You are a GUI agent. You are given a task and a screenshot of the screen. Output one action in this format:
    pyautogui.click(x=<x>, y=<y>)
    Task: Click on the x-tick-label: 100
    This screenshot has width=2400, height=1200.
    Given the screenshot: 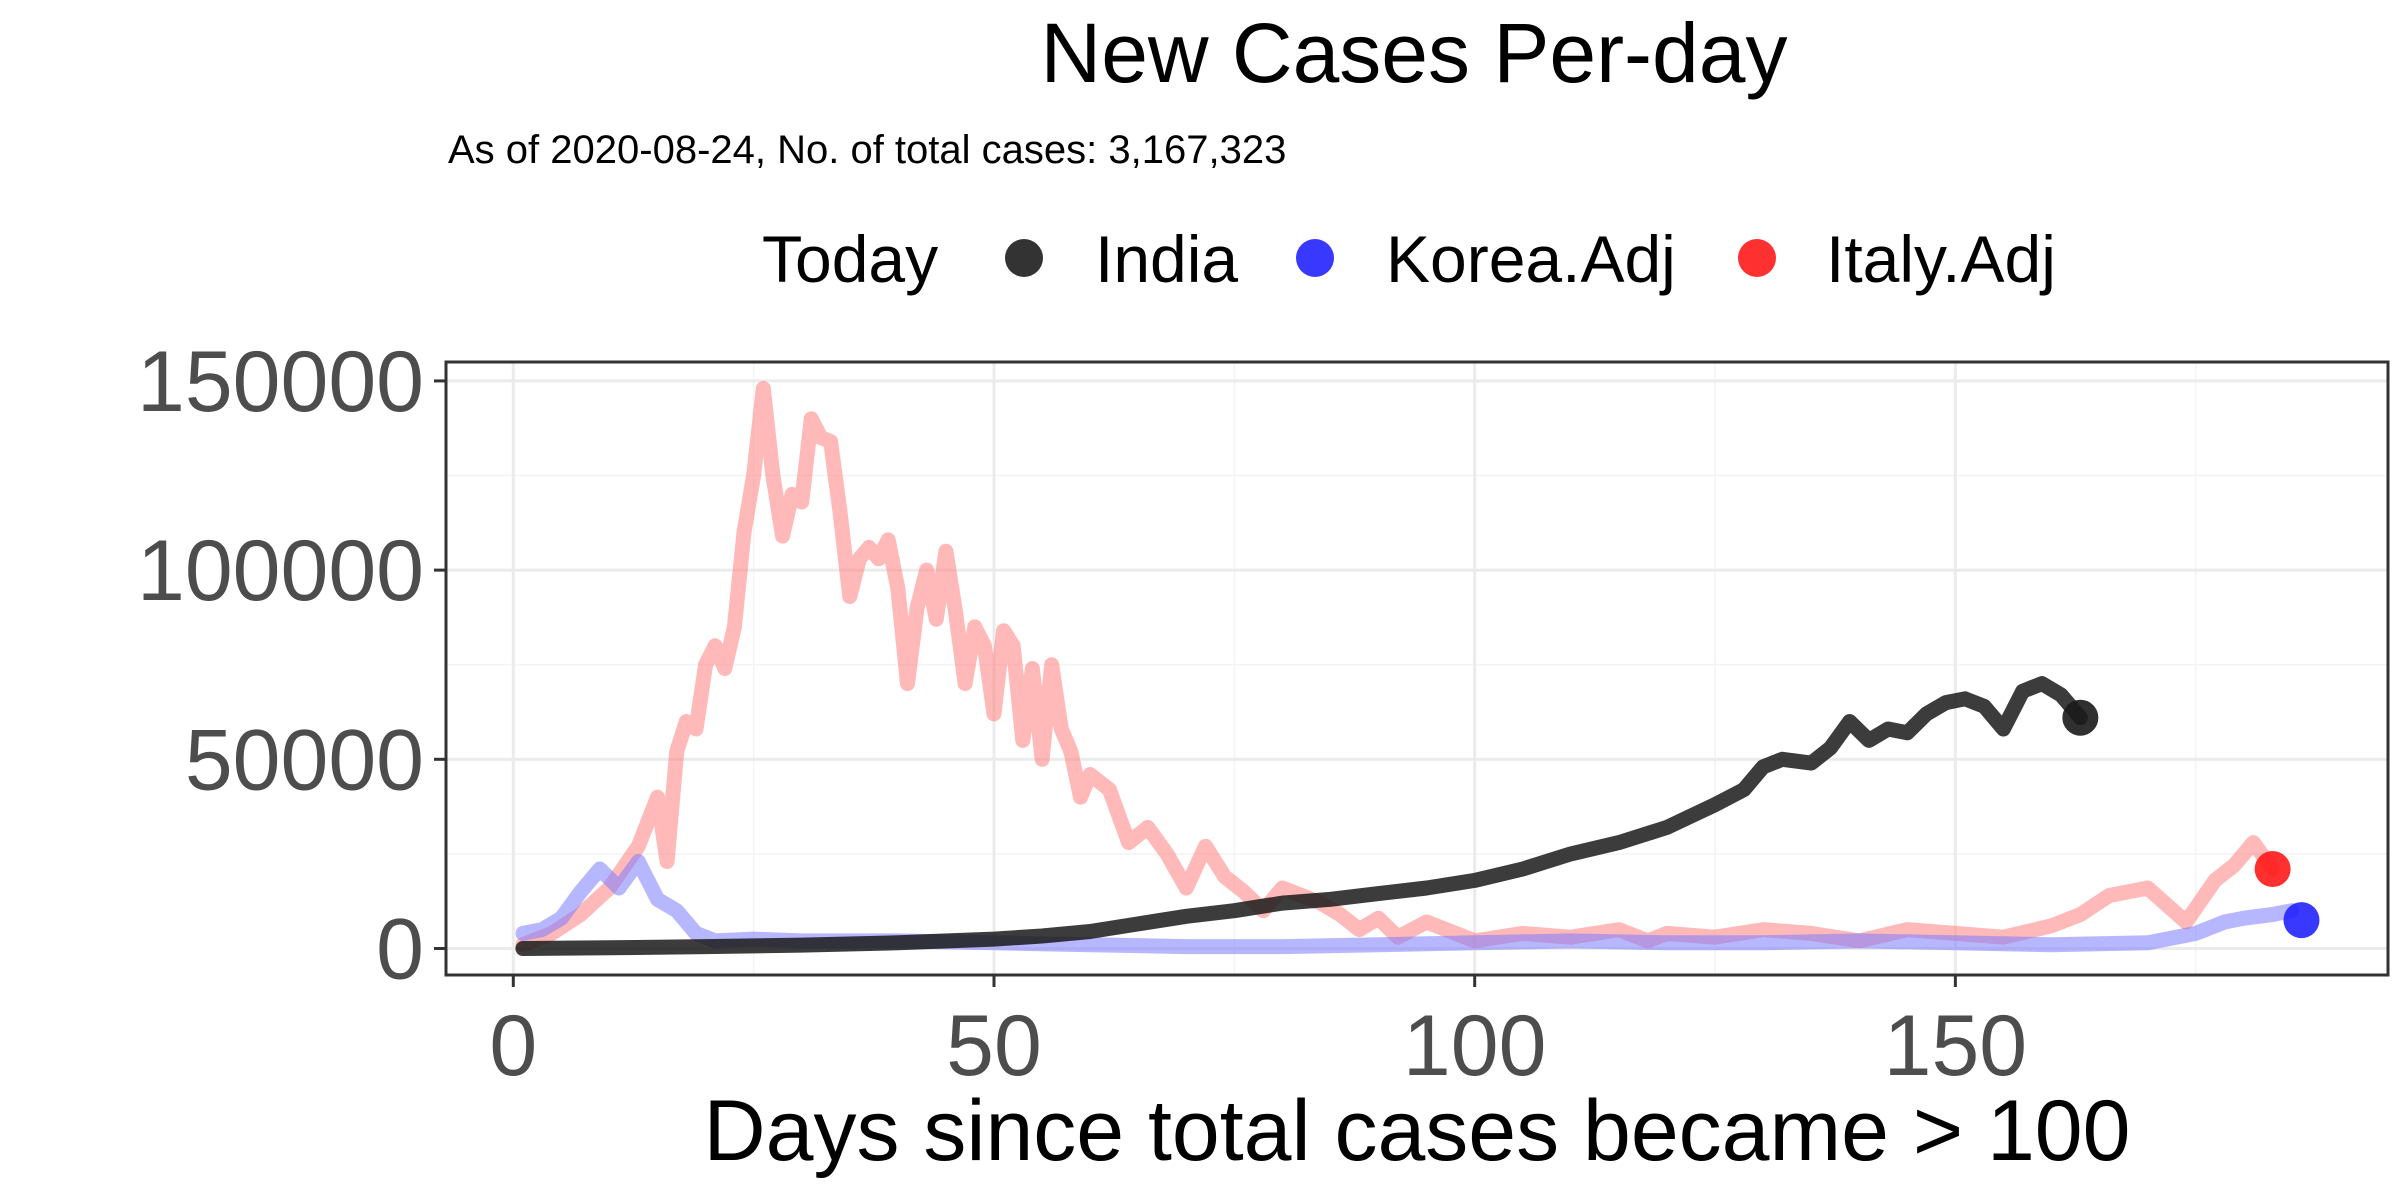 What is the action you would take?
    pyautogui.click(x=1475, y=1046)
    